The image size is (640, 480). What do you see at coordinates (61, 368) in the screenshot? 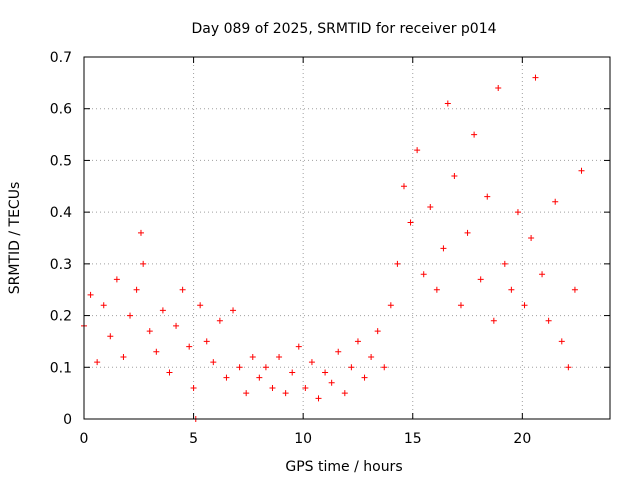
I see `y-tick-label: 0.1` at bounding box center [61, 368].